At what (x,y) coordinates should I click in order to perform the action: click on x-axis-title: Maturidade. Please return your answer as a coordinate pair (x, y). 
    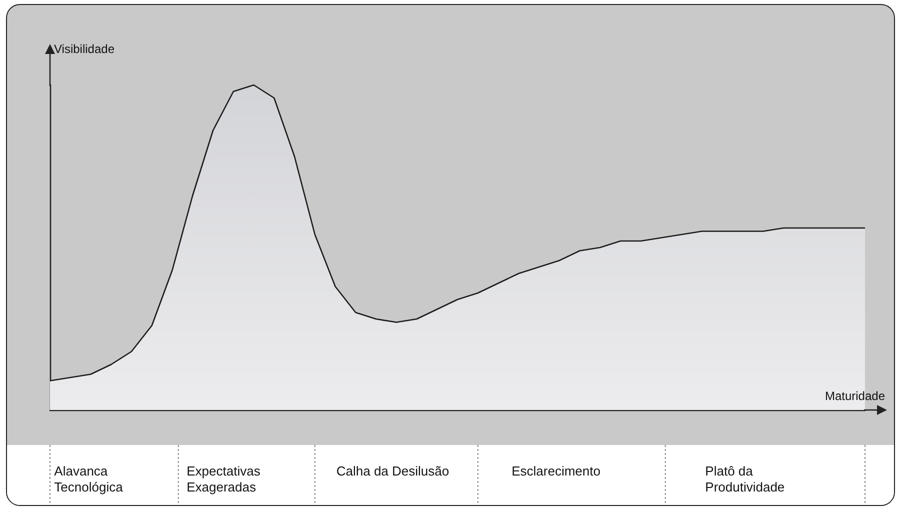
    Looking at the image, I should click on (855, 396).